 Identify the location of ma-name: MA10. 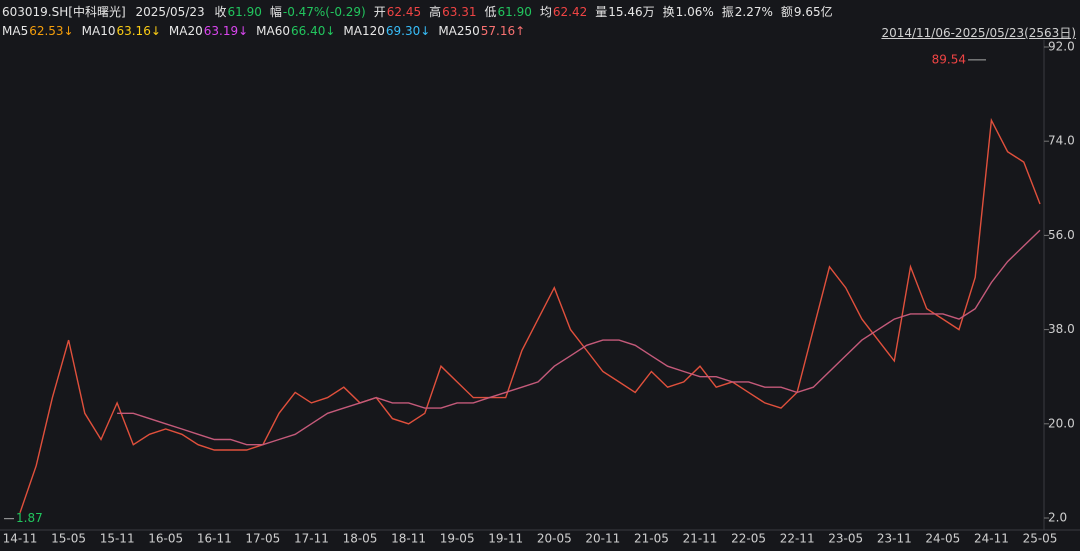
(98, 31).